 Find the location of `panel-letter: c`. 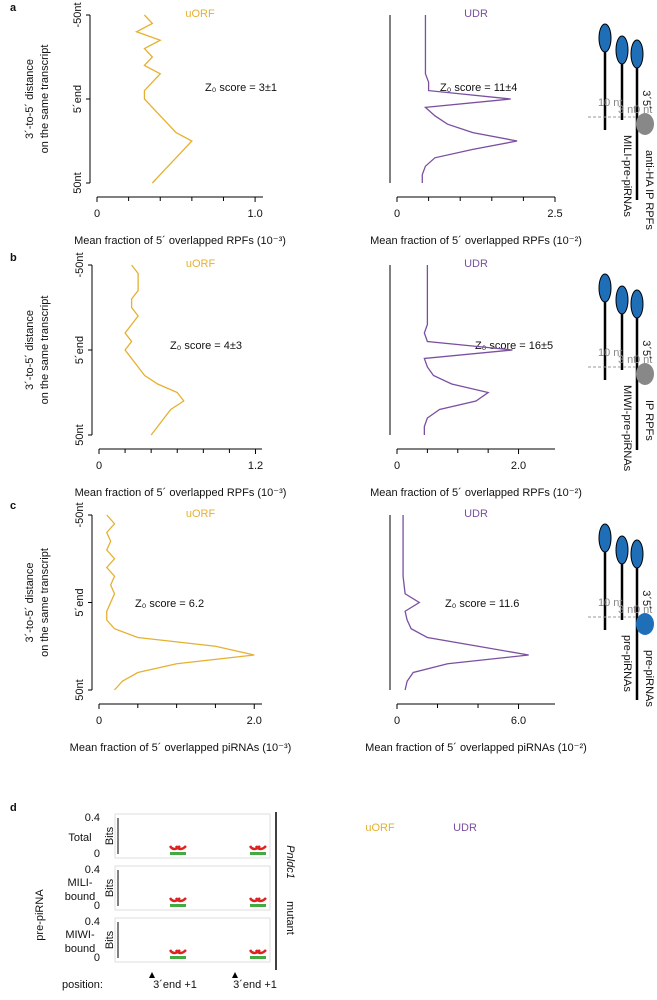

panel-letter: c is located at coordinates (13, 506).